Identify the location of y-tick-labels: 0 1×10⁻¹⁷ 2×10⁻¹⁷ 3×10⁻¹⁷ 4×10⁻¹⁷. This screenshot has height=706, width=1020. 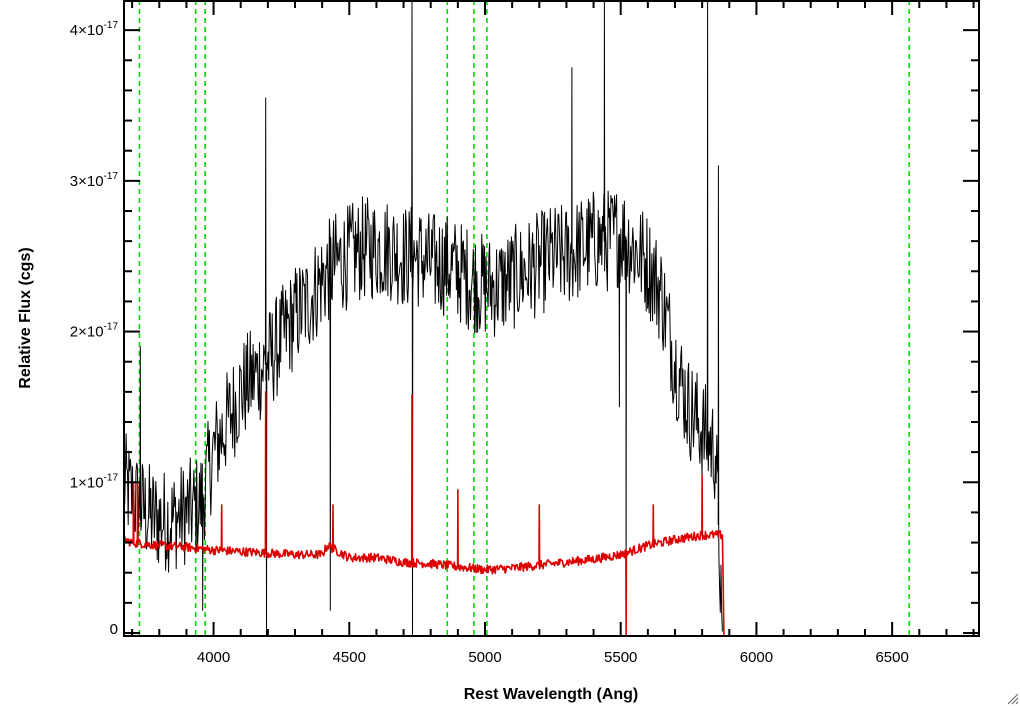
(94, 329).